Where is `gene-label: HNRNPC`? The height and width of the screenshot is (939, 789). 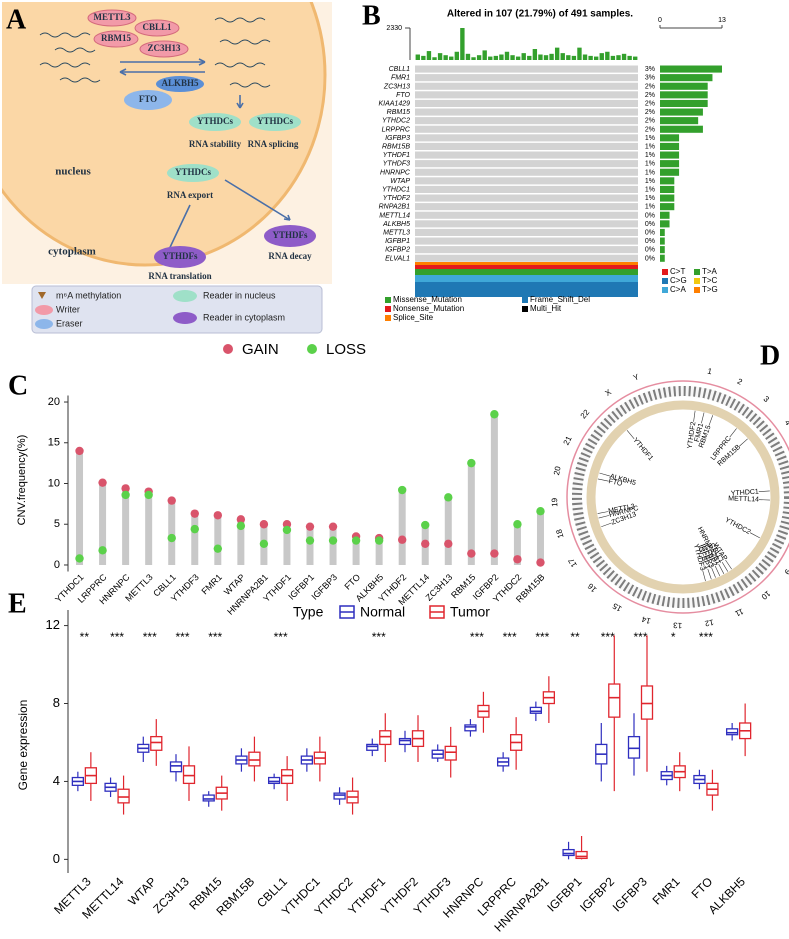
gene-label: HNRNPC is located at coordinates (395, 172).